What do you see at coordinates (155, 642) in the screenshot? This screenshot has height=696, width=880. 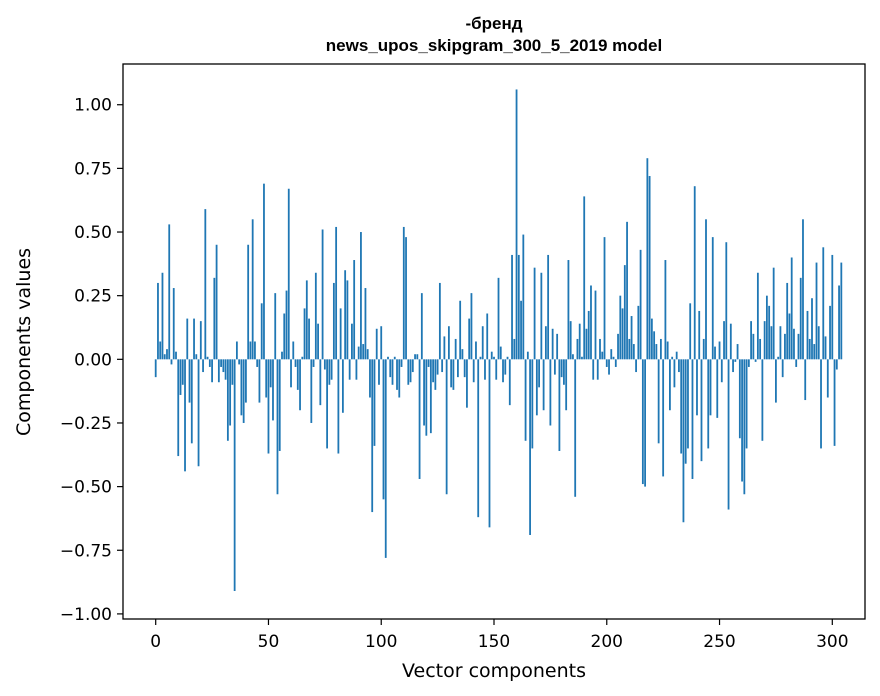 I see `x-tick-label: 0` at bounding box center [155, 642].